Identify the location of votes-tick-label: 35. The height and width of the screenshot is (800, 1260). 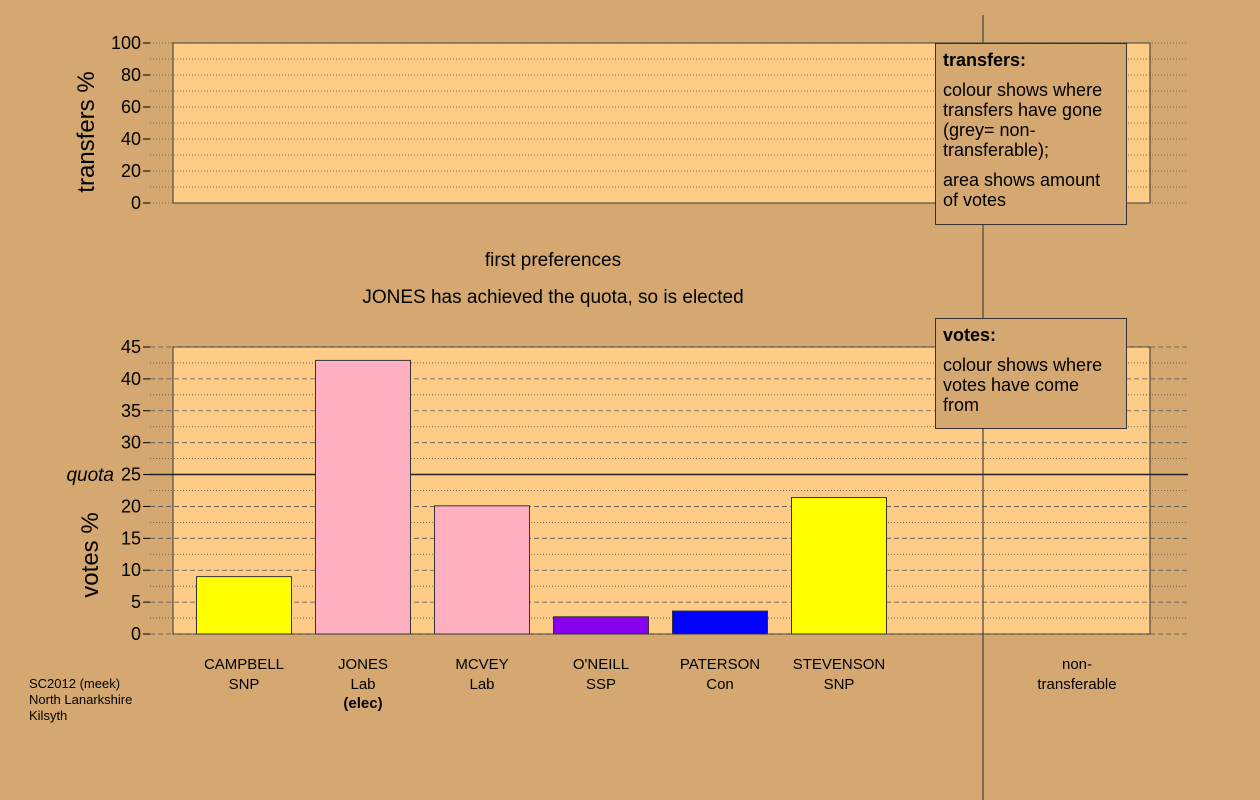
(131, 411).